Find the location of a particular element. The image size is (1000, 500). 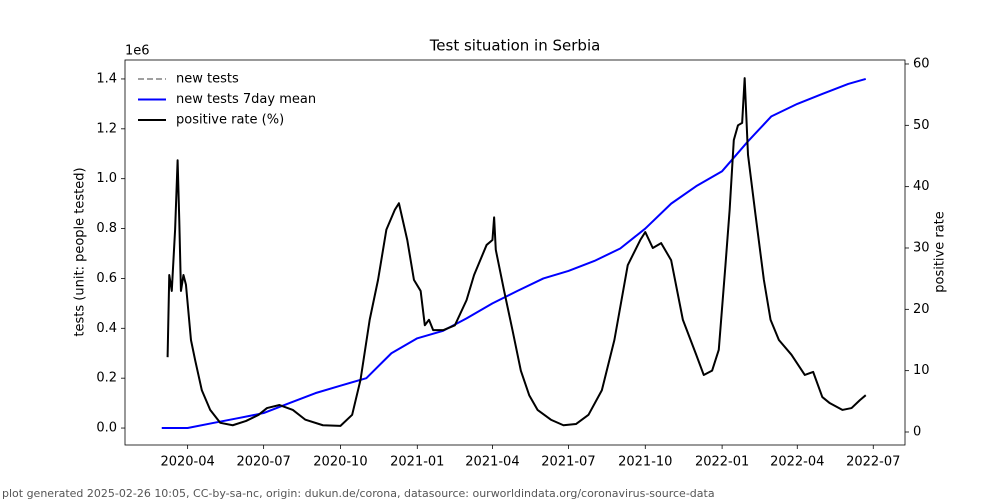

y2-tick-label: 0 is located at coordinates (917, 431).